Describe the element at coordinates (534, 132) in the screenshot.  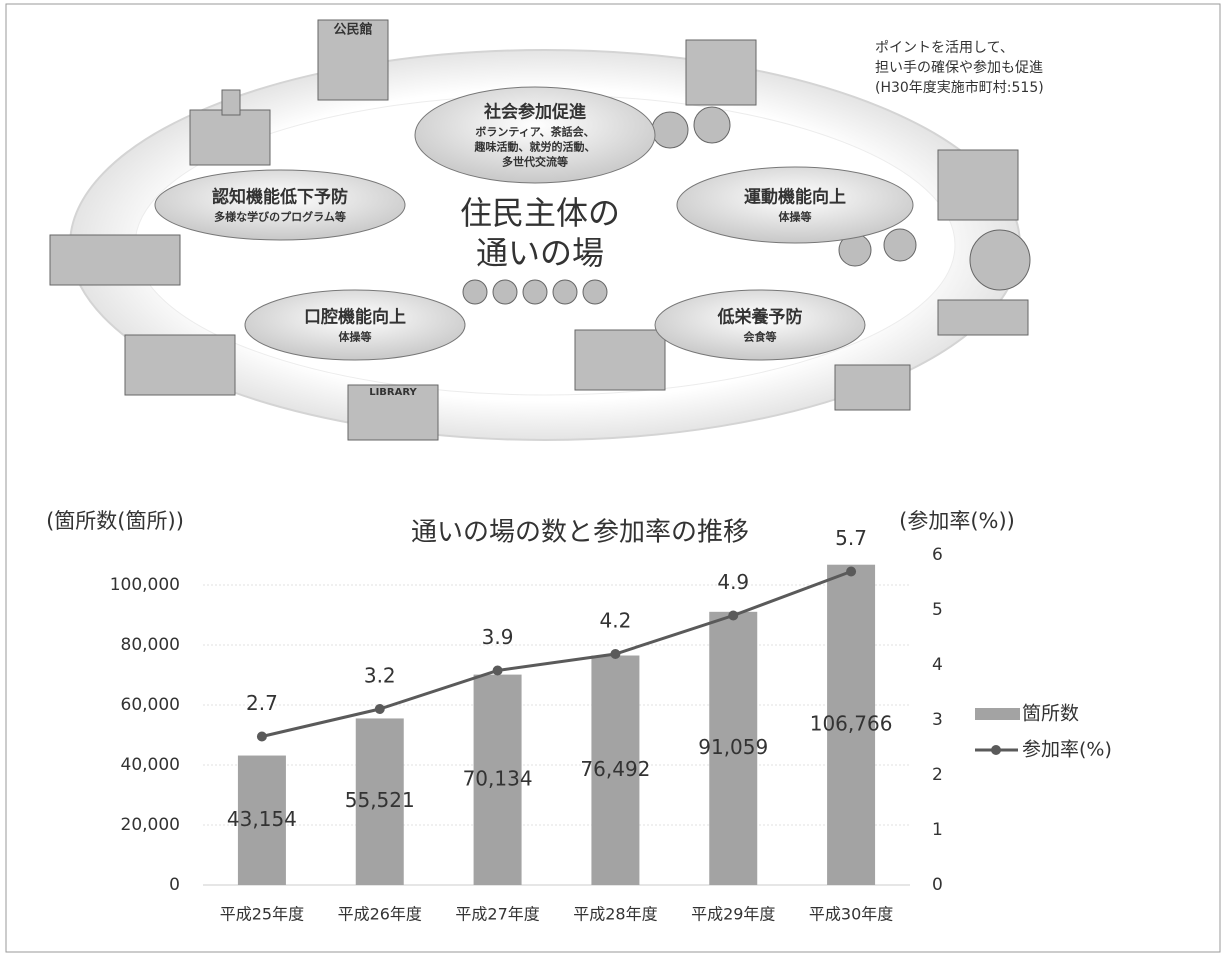
I see `bubble-detail: ボランティア、茶話会、` at that location.